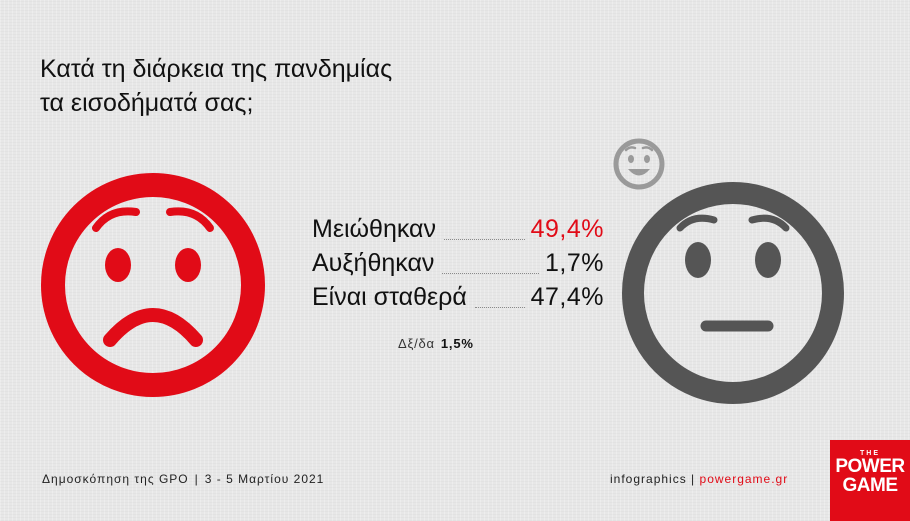 The height and width of the screenshot is (521, 910). Describe the element at coordinates (870, 453) in the screenshot. I see `logo-the: THE` at that location.